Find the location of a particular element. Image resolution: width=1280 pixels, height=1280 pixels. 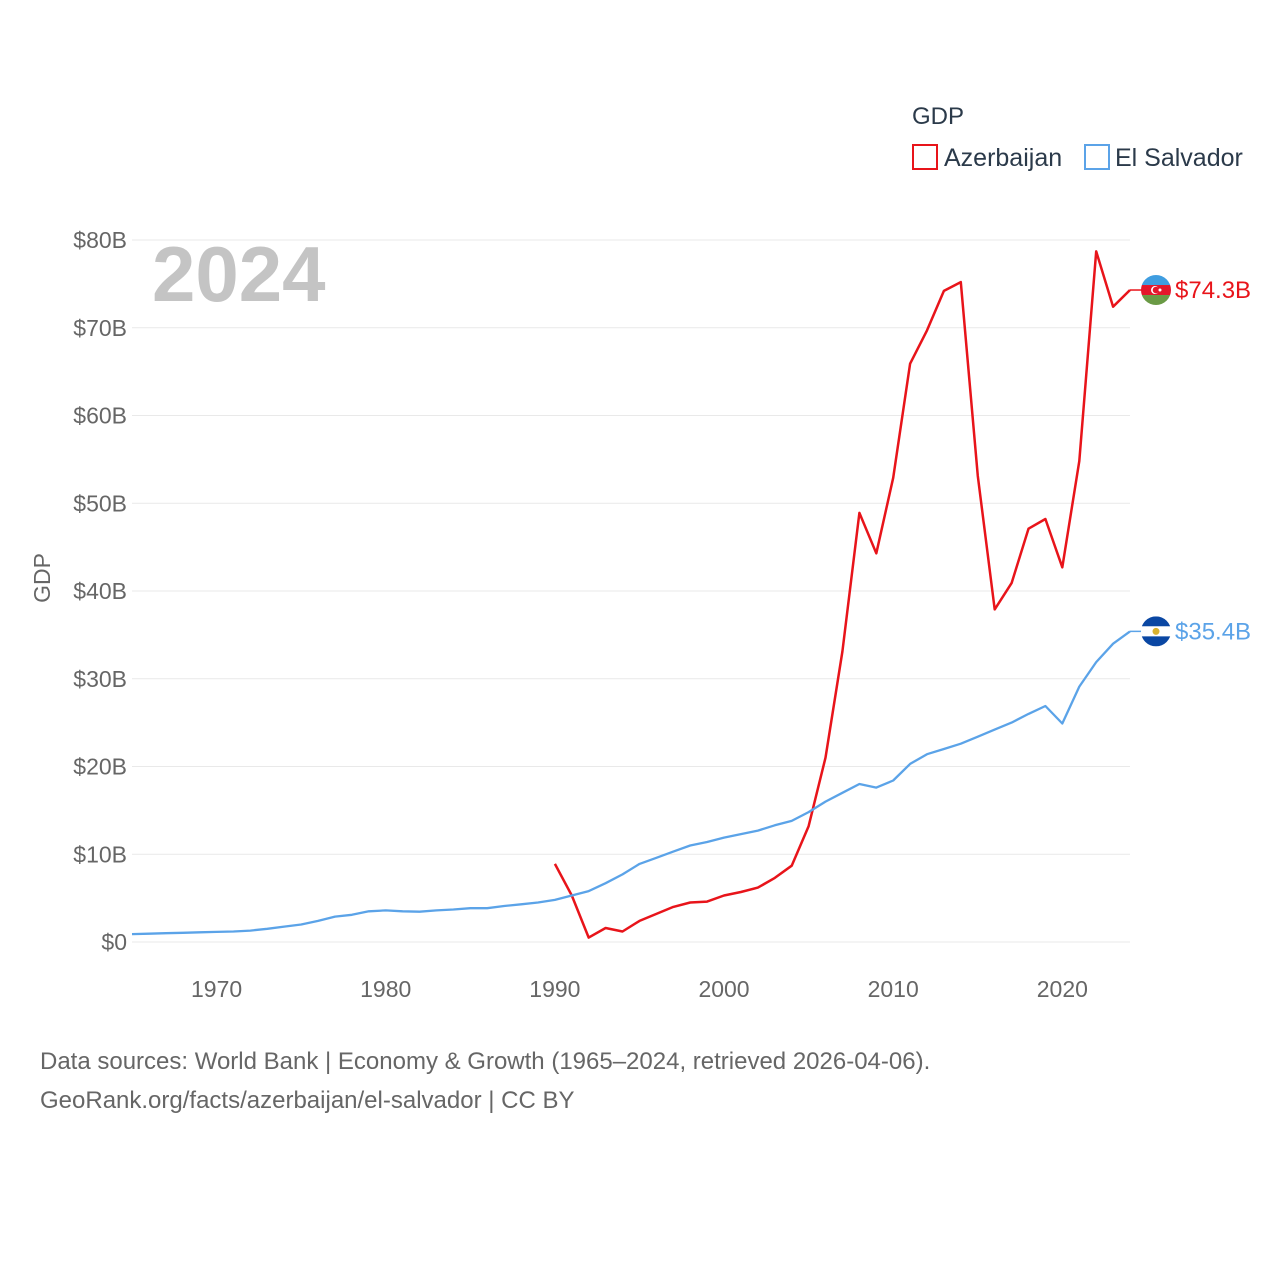

legend-item-el-salvador: El Salvador is located at coordinates (1163, 158).